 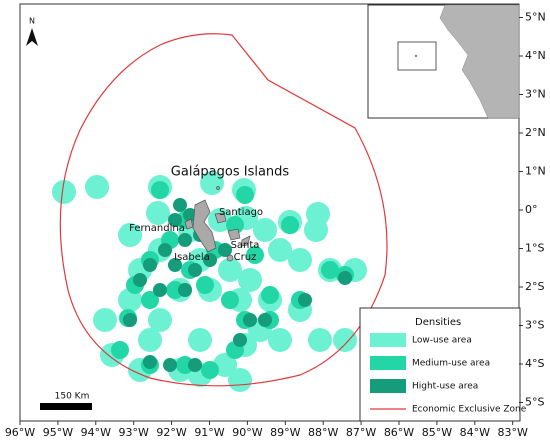 I want to click on lon-tick-label: 88°W, so click(x=323, y=432).